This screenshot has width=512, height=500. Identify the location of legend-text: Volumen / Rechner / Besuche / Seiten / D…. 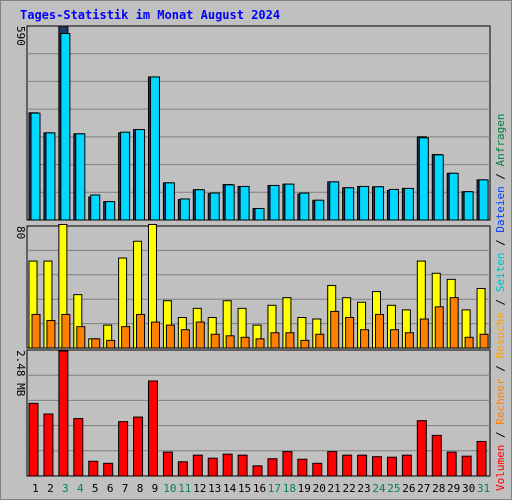
(500, 302).